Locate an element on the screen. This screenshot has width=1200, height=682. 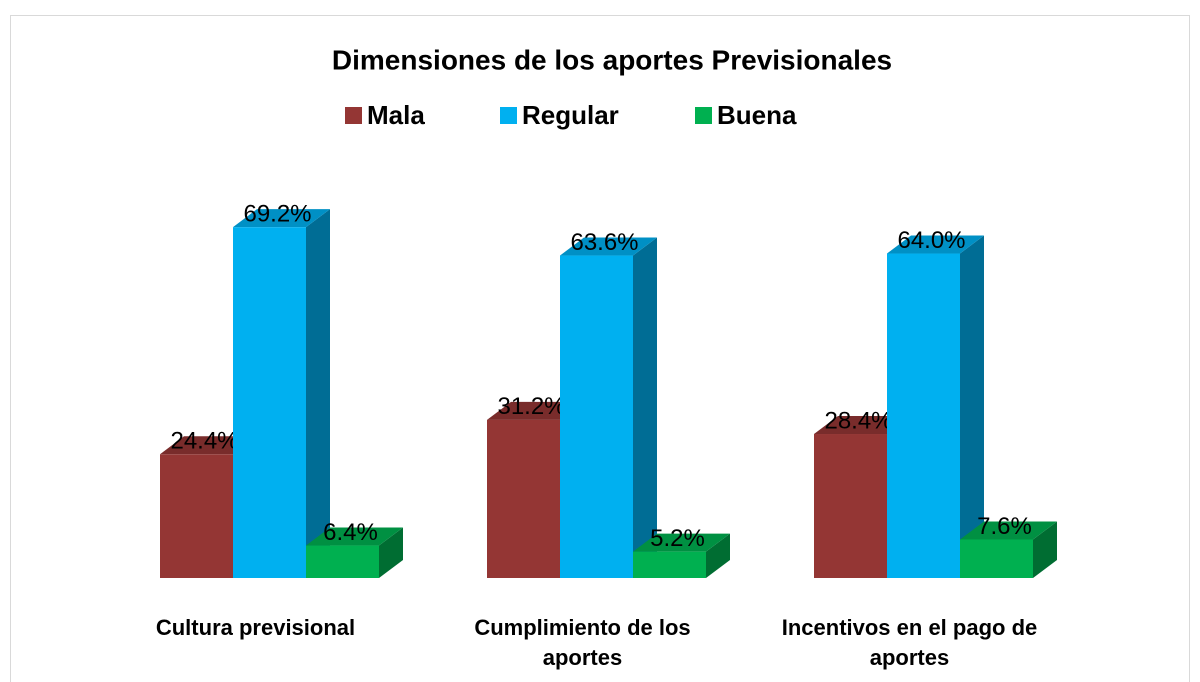
data-label: 28.4% is located at coordinates (858, 420).